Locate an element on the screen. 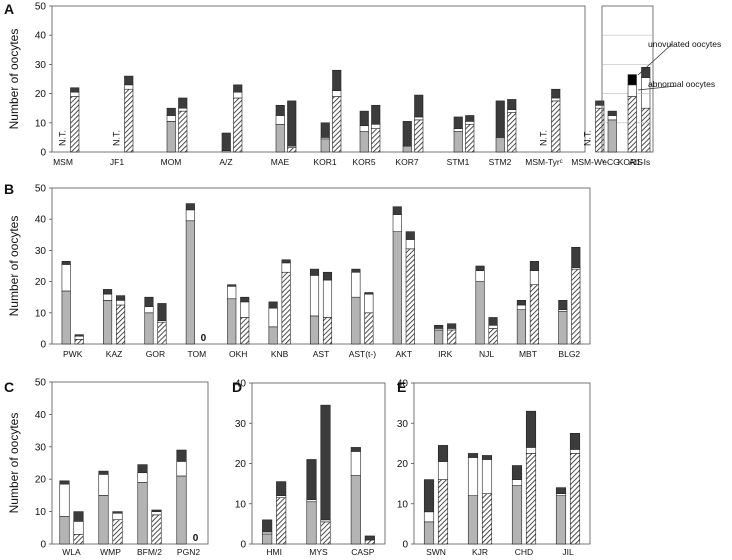 Image resolution: width=732 pixels, height=560 pixels. category-label: MSM-Wᵛ is located at coordinates (588, 162).